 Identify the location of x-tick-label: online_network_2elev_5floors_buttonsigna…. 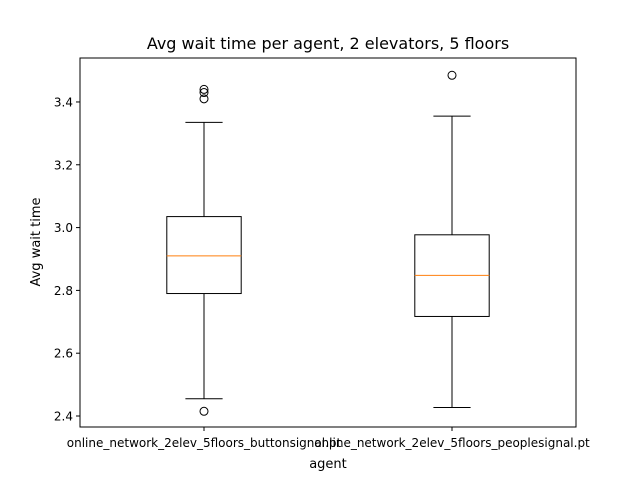
(204, 443).